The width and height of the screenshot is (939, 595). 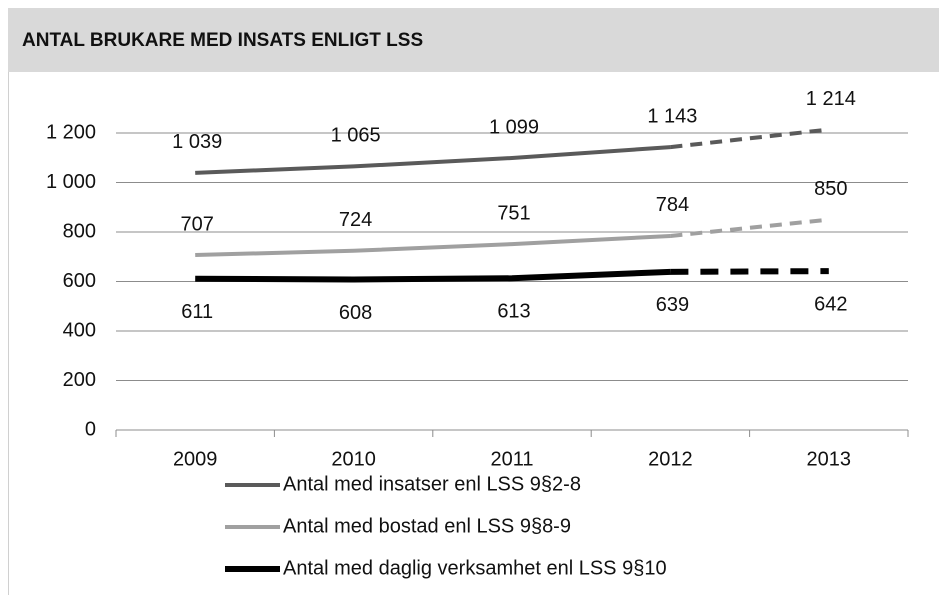 What do you see at coordinates (829, 459) in the screenshot?
I see `x-tick-label: 2013` at bounding box center [829, 459].